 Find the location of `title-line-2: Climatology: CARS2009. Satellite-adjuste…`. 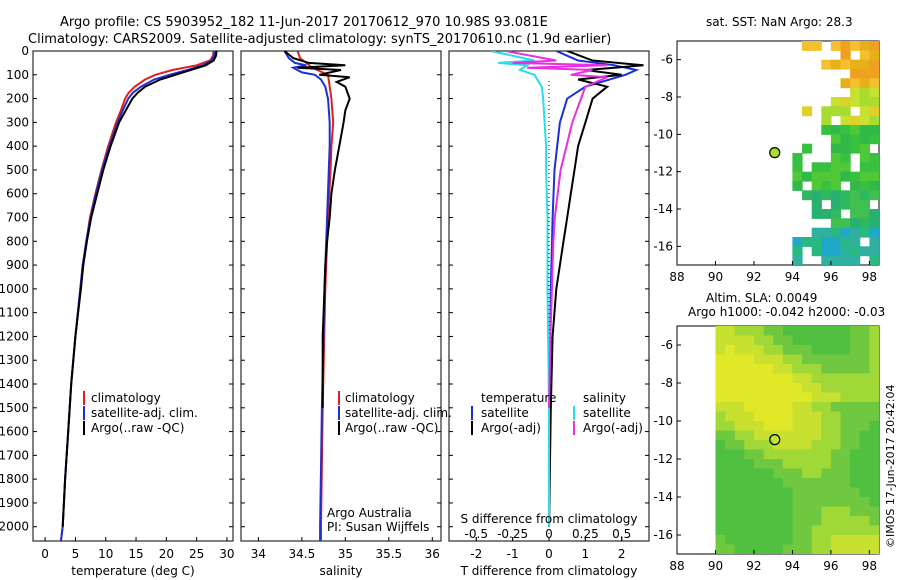

title-line-2: Climatology: CARS2009. Satellite-adjuste… is located at coordinates (319, 39).